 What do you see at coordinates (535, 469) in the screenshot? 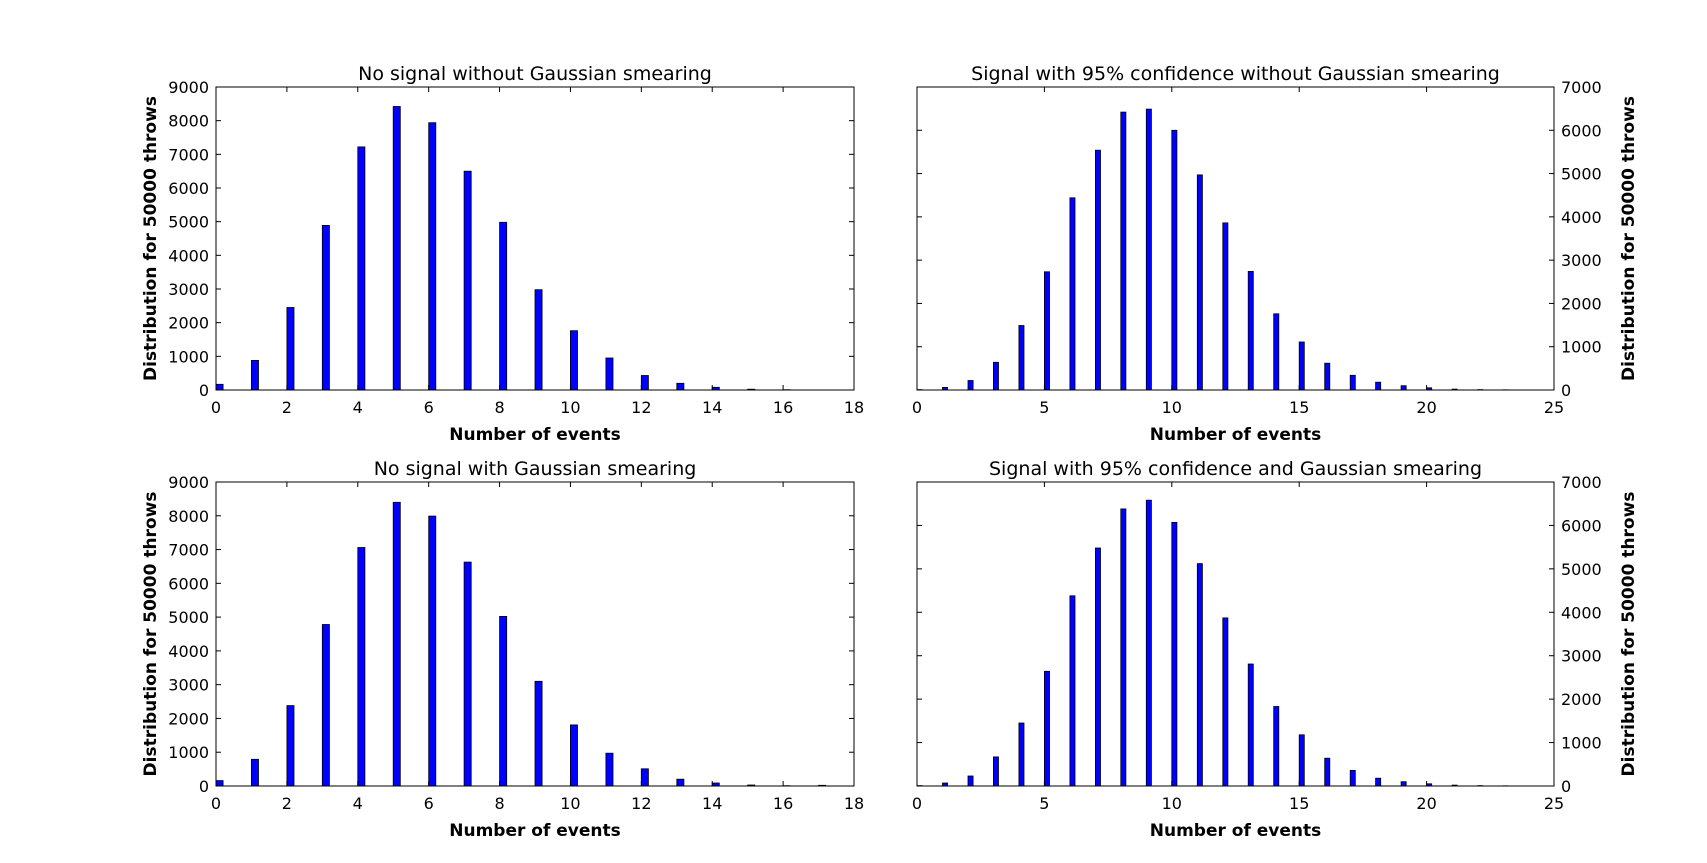
I see `chart-title: No signal with Gaussian smearing` at bounding box center [535, 469].